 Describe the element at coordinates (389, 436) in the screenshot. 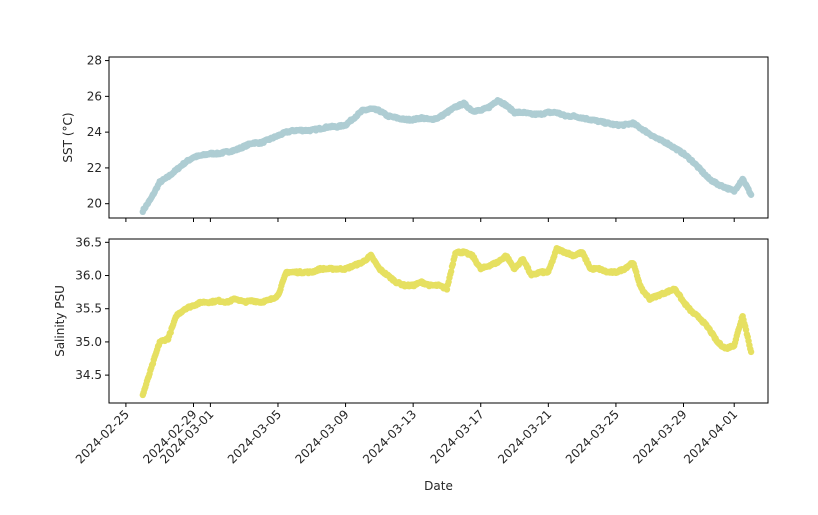

I see `x-tick-label: 2024-03-13` at that location.